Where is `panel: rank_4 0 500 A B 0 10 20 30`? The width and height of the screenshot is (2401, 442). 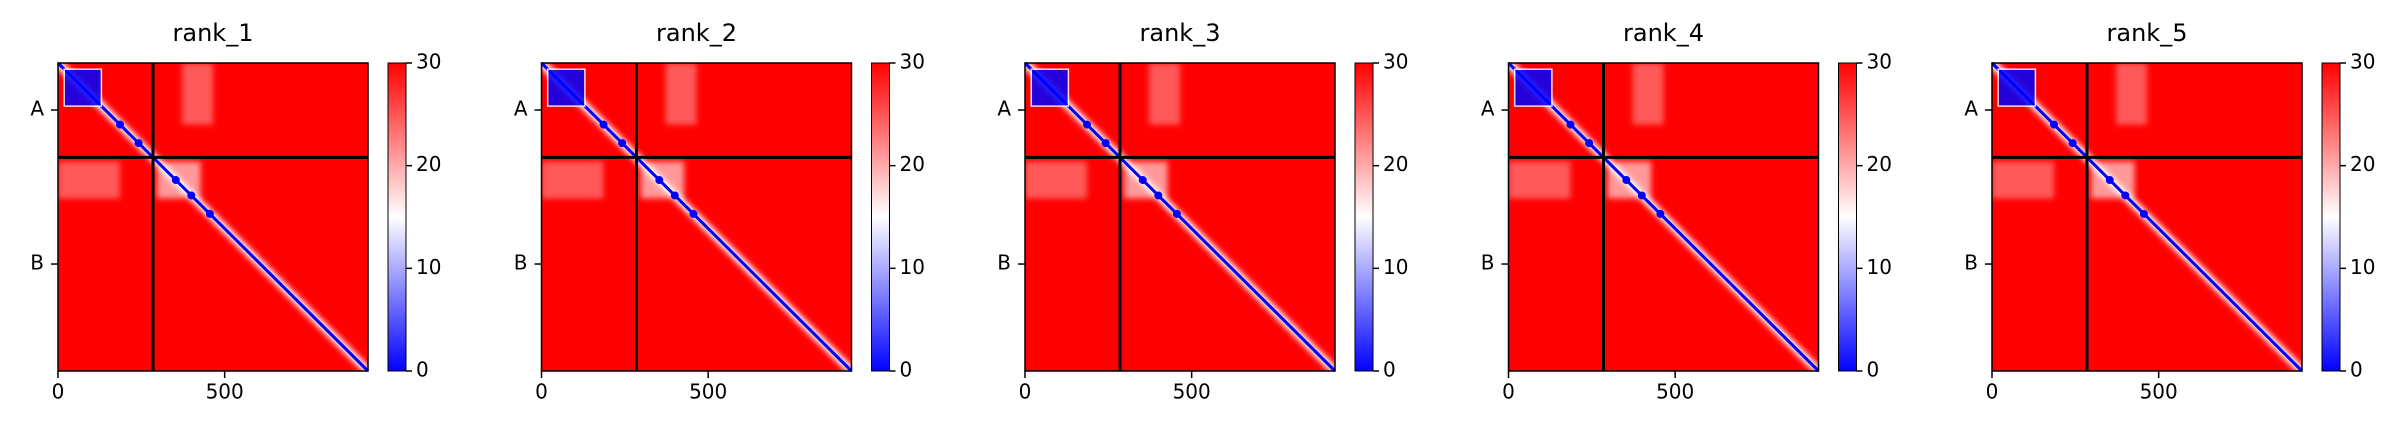
panel: rank_4 0 500 A B 0 10 20 30 is located at coordinates (1686, 211).